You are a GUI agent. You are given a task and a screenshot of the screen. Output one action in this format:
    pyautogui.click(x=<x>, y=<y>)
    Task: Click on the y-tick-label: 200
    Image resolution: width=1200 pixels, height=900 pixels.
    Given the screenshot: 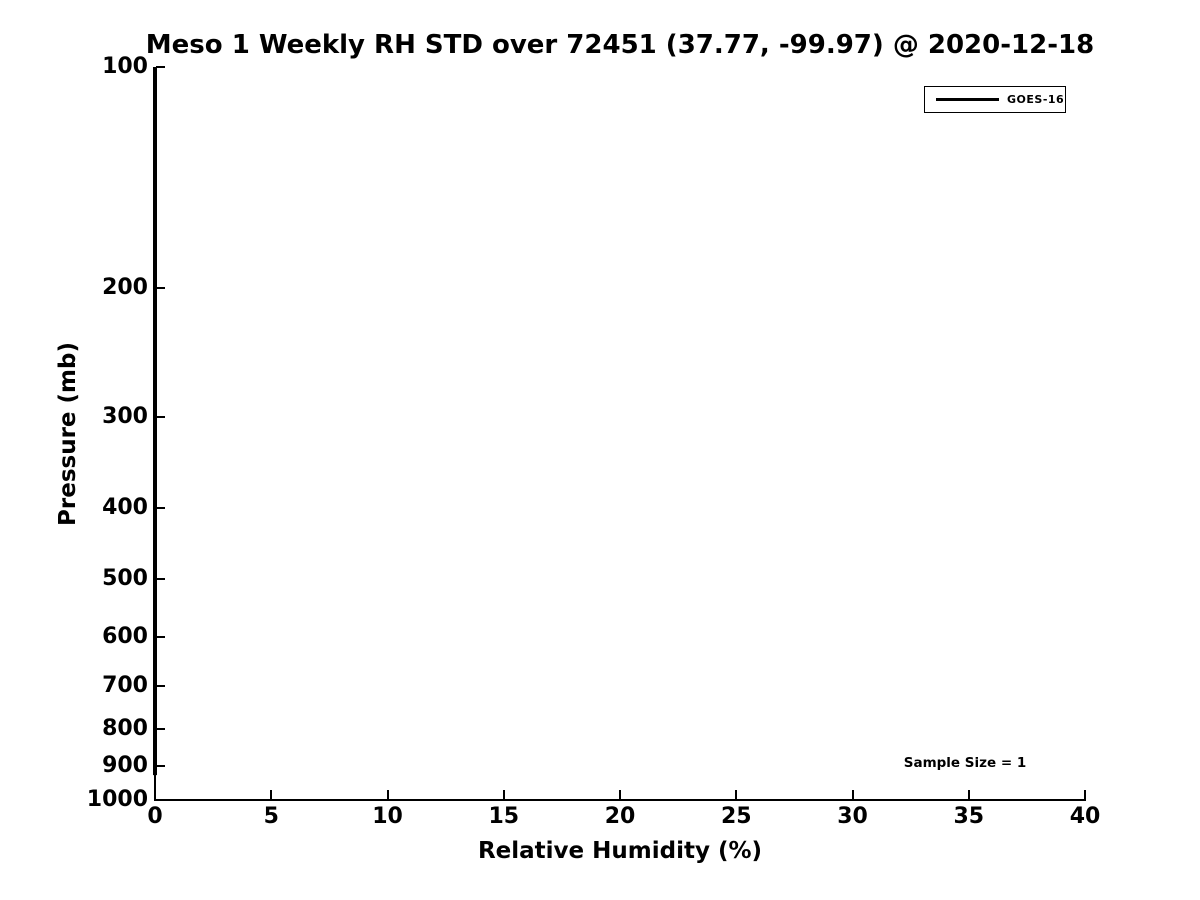 What is the action you would take?
    pyautogui.click(x=125, y=287)
    